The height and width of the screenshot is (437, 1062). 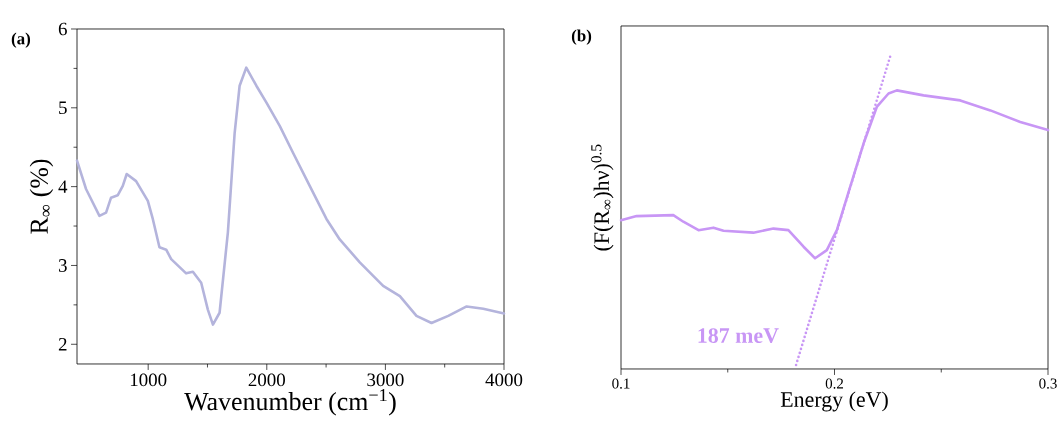 I want to click on y-tick-label: 2, so click(x=62, y=344).